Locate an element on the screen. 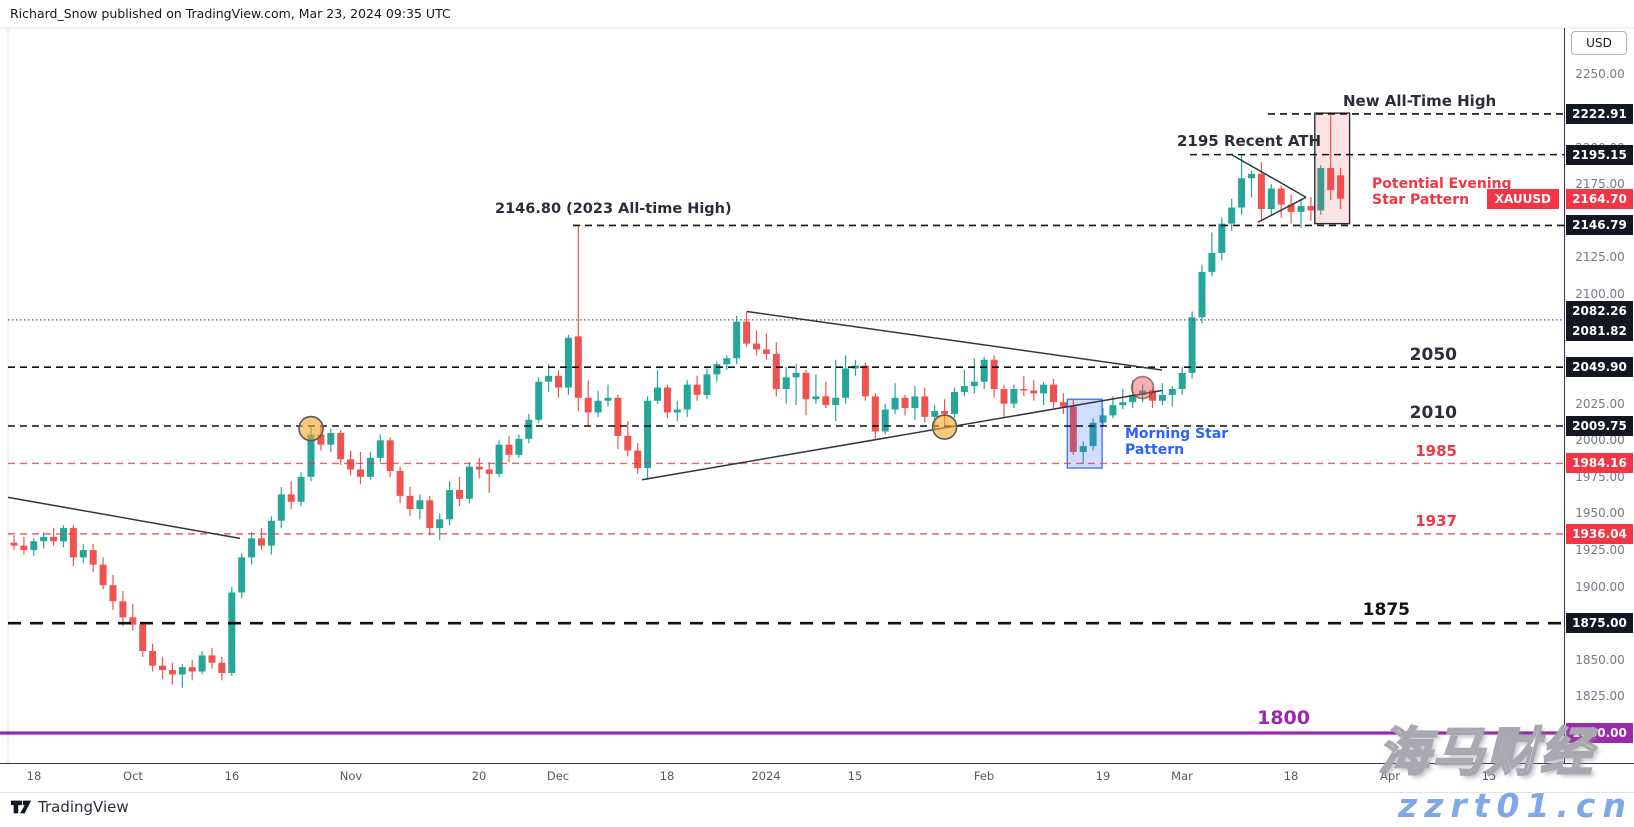 The width and height of the screenshot is (1634, 827). annotation-recent-ath: 2195 Recent ATH is located at coordinates (1249, 141).